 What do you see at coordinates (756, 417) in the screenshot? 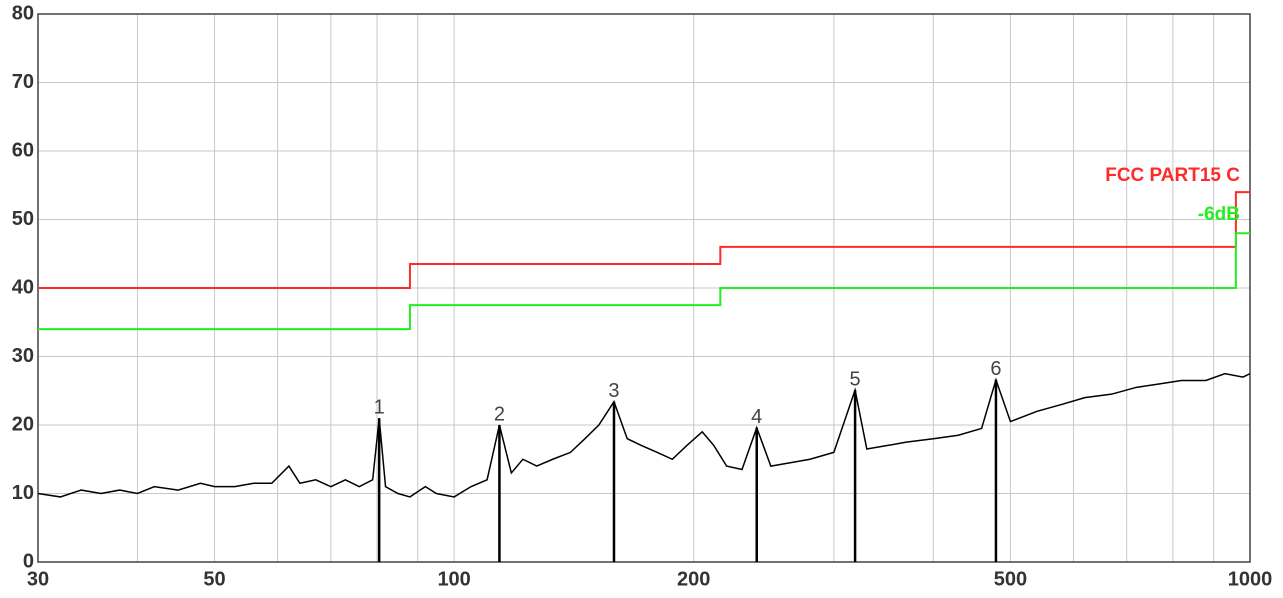
I see `marker-label: 4` at bounding box center [756, 417].